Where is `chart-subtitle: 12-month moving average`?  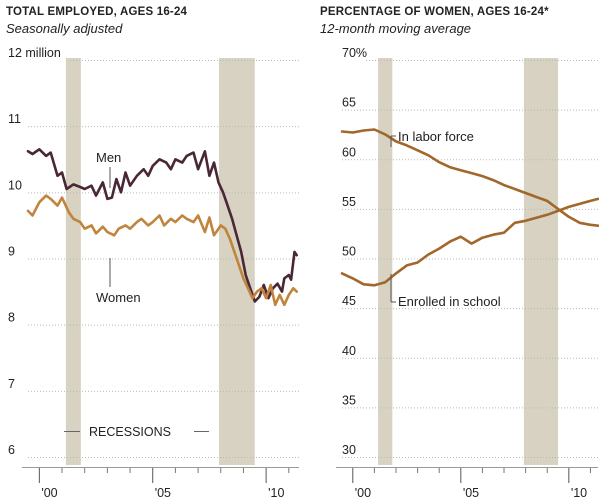 chart-subtitle: 12-month moving average is located at coordinates (396, 28).